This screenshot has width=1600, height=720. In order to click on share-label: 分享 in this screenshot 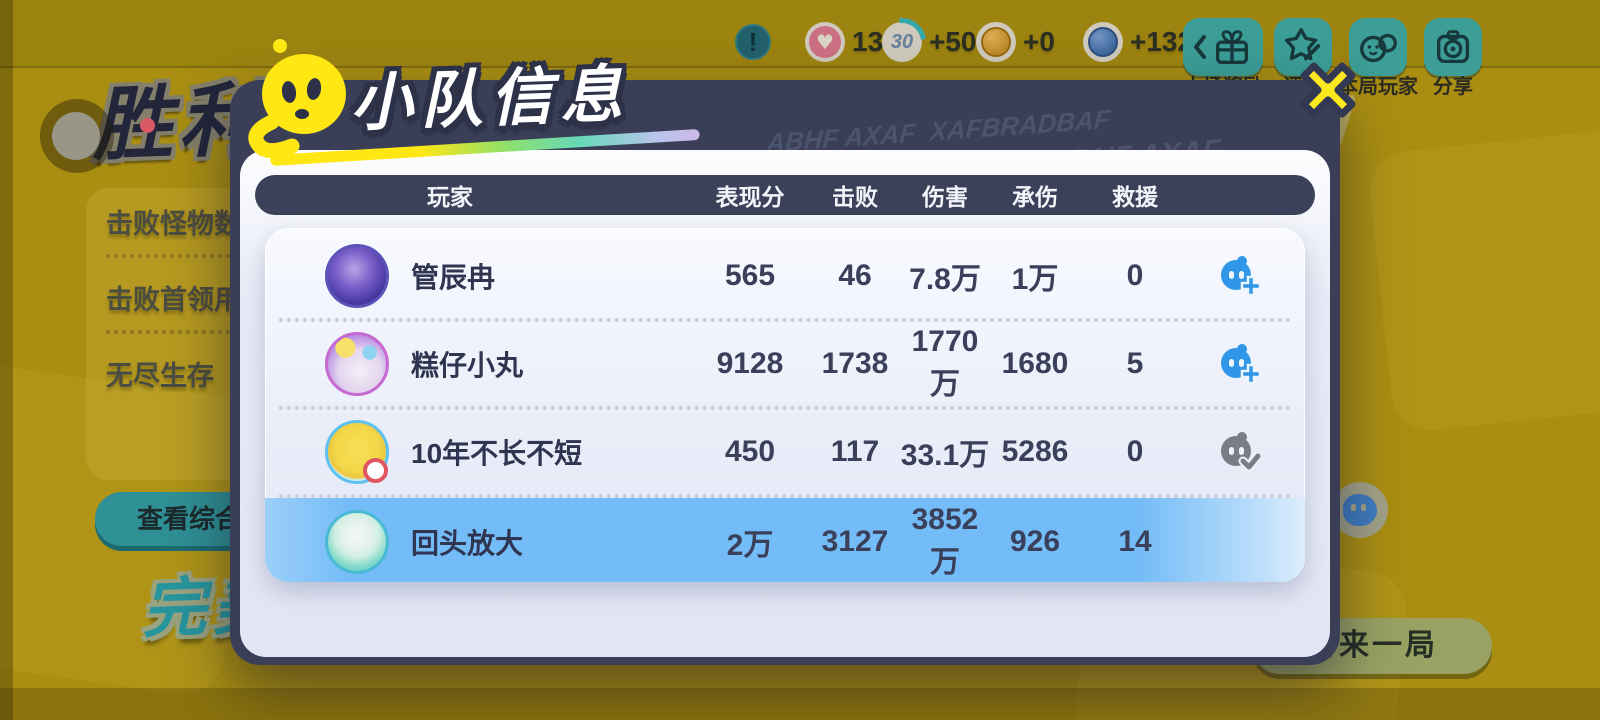, I will do `click(1453, 87)`.